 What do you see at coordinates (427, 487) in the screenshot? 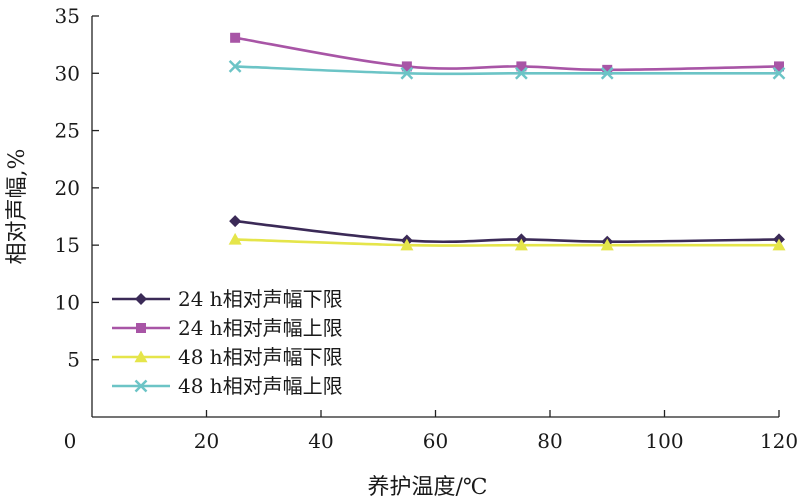
I see `x-axis-title: 养护温度/℃` at bounding box center [427, 487].